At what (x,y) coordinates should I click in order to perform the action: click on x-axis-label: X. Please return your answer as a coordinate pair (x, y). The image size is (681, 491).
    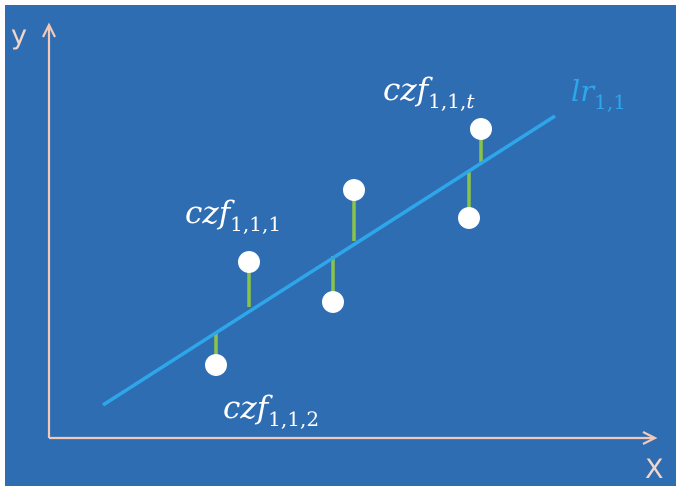
    Looking at the image, I should click on (654, 469).